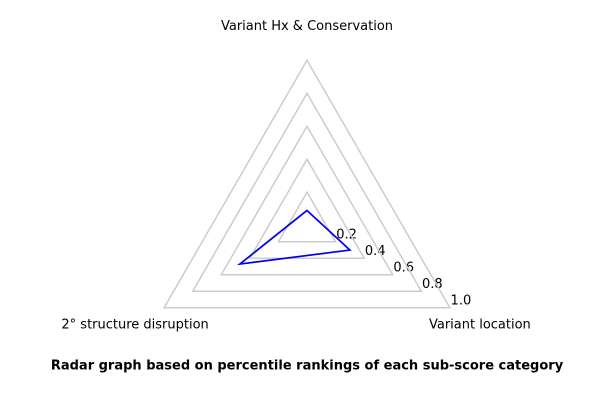  What do you see at coordinates (375, 251) in the screenshot?
I see `r-tick-label: 0.4` at bounding box center [375, 251].